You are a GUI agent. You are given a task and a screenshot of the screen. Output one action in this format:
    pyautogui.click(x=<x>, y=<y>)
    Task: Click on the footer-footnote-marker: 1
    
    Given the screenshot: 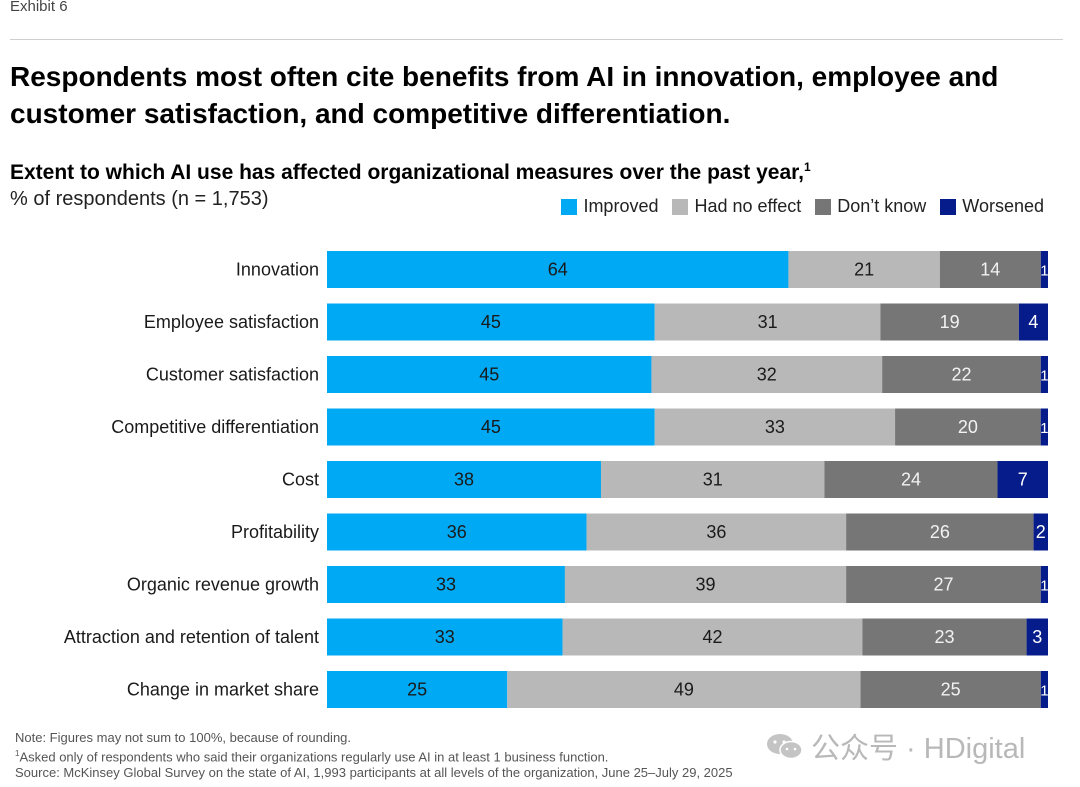 What is the action you would take?
    pyautogui.click(x=17, y=753)
    